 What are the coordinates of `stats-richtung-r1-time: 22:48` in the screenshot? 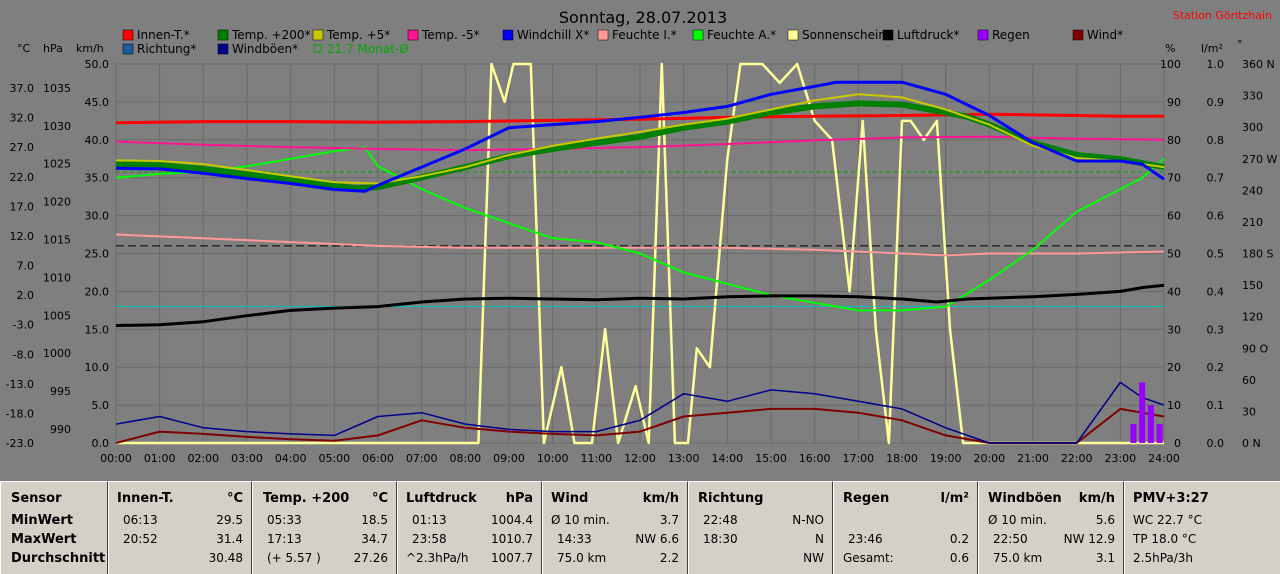 It's located at (720, 520).